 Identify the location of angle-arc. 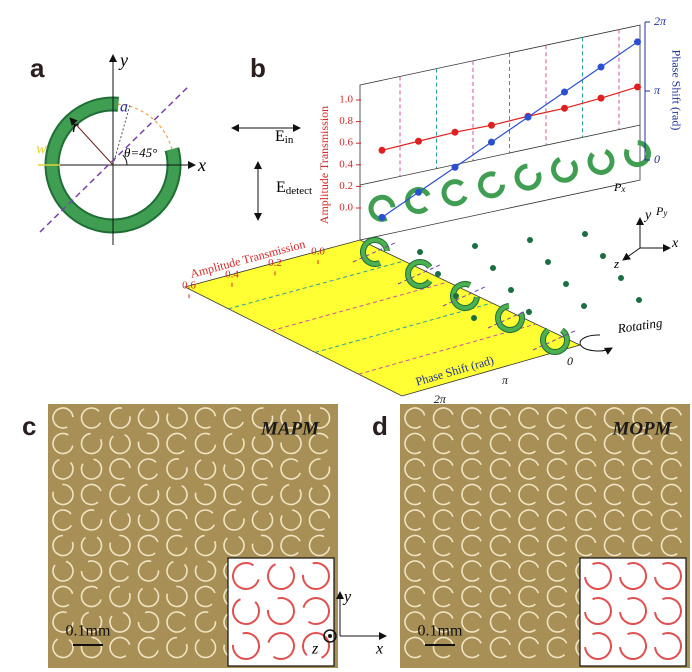
(125, 160).